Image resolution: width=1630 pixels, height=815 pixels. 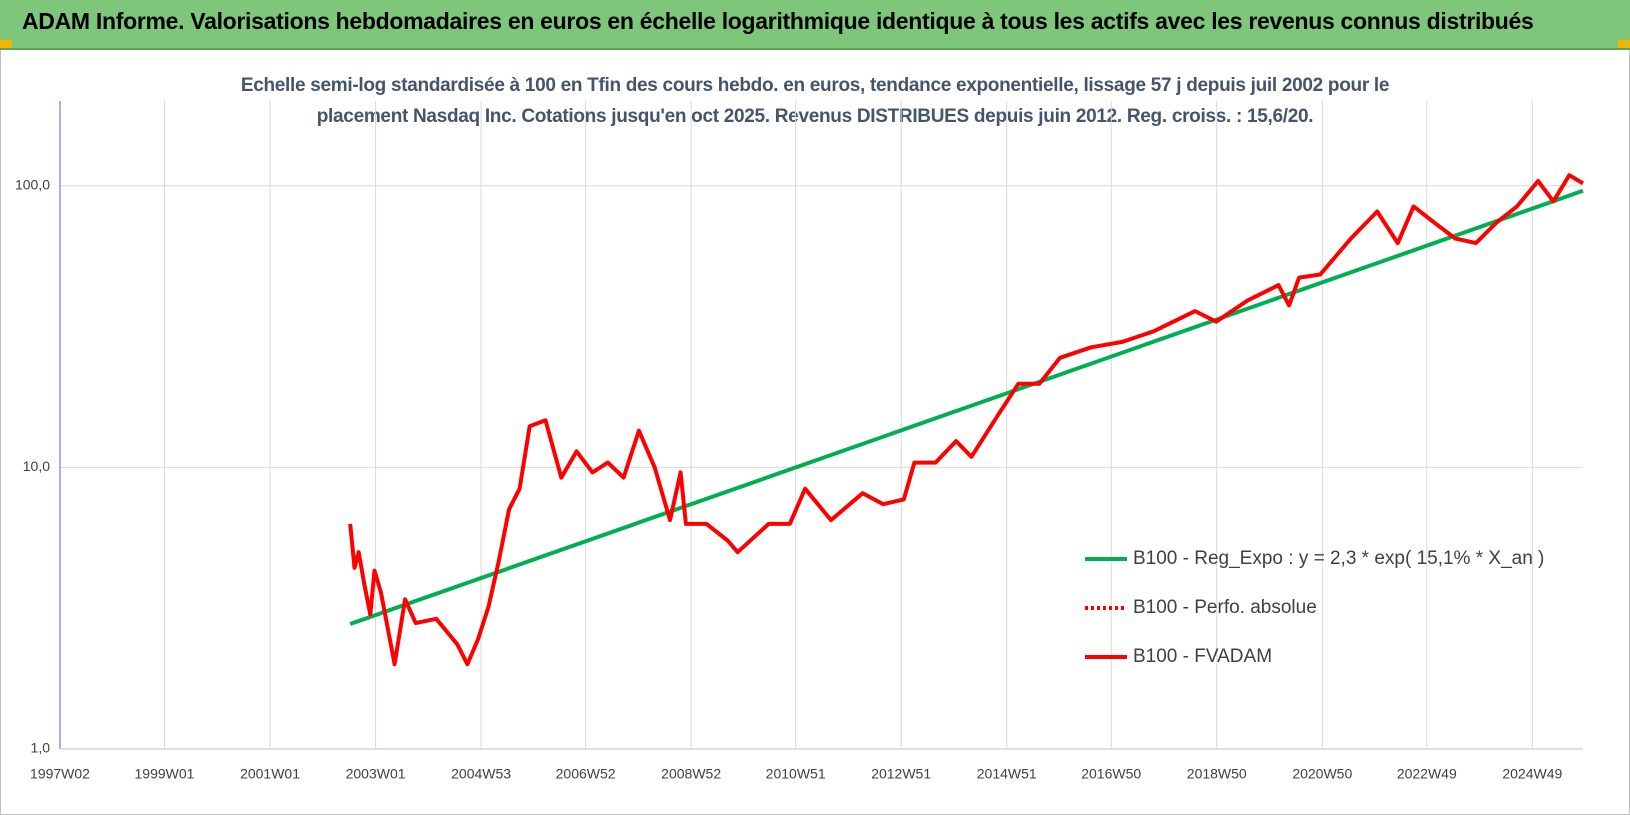 What do you see at coordinates (691, 774) in the screenshot?
I see `x-tick-label: 2008W52` at bounding box center [691, 774].